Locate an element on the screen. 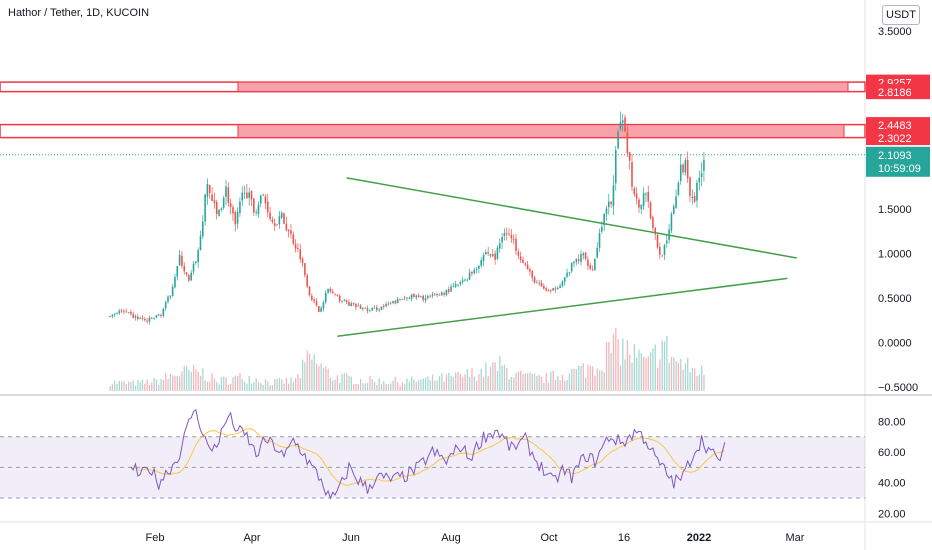  time-axis-ticks: Feb Apr Jun Aug Oct 16 2022 Mar is located at coordinates (475, 538).